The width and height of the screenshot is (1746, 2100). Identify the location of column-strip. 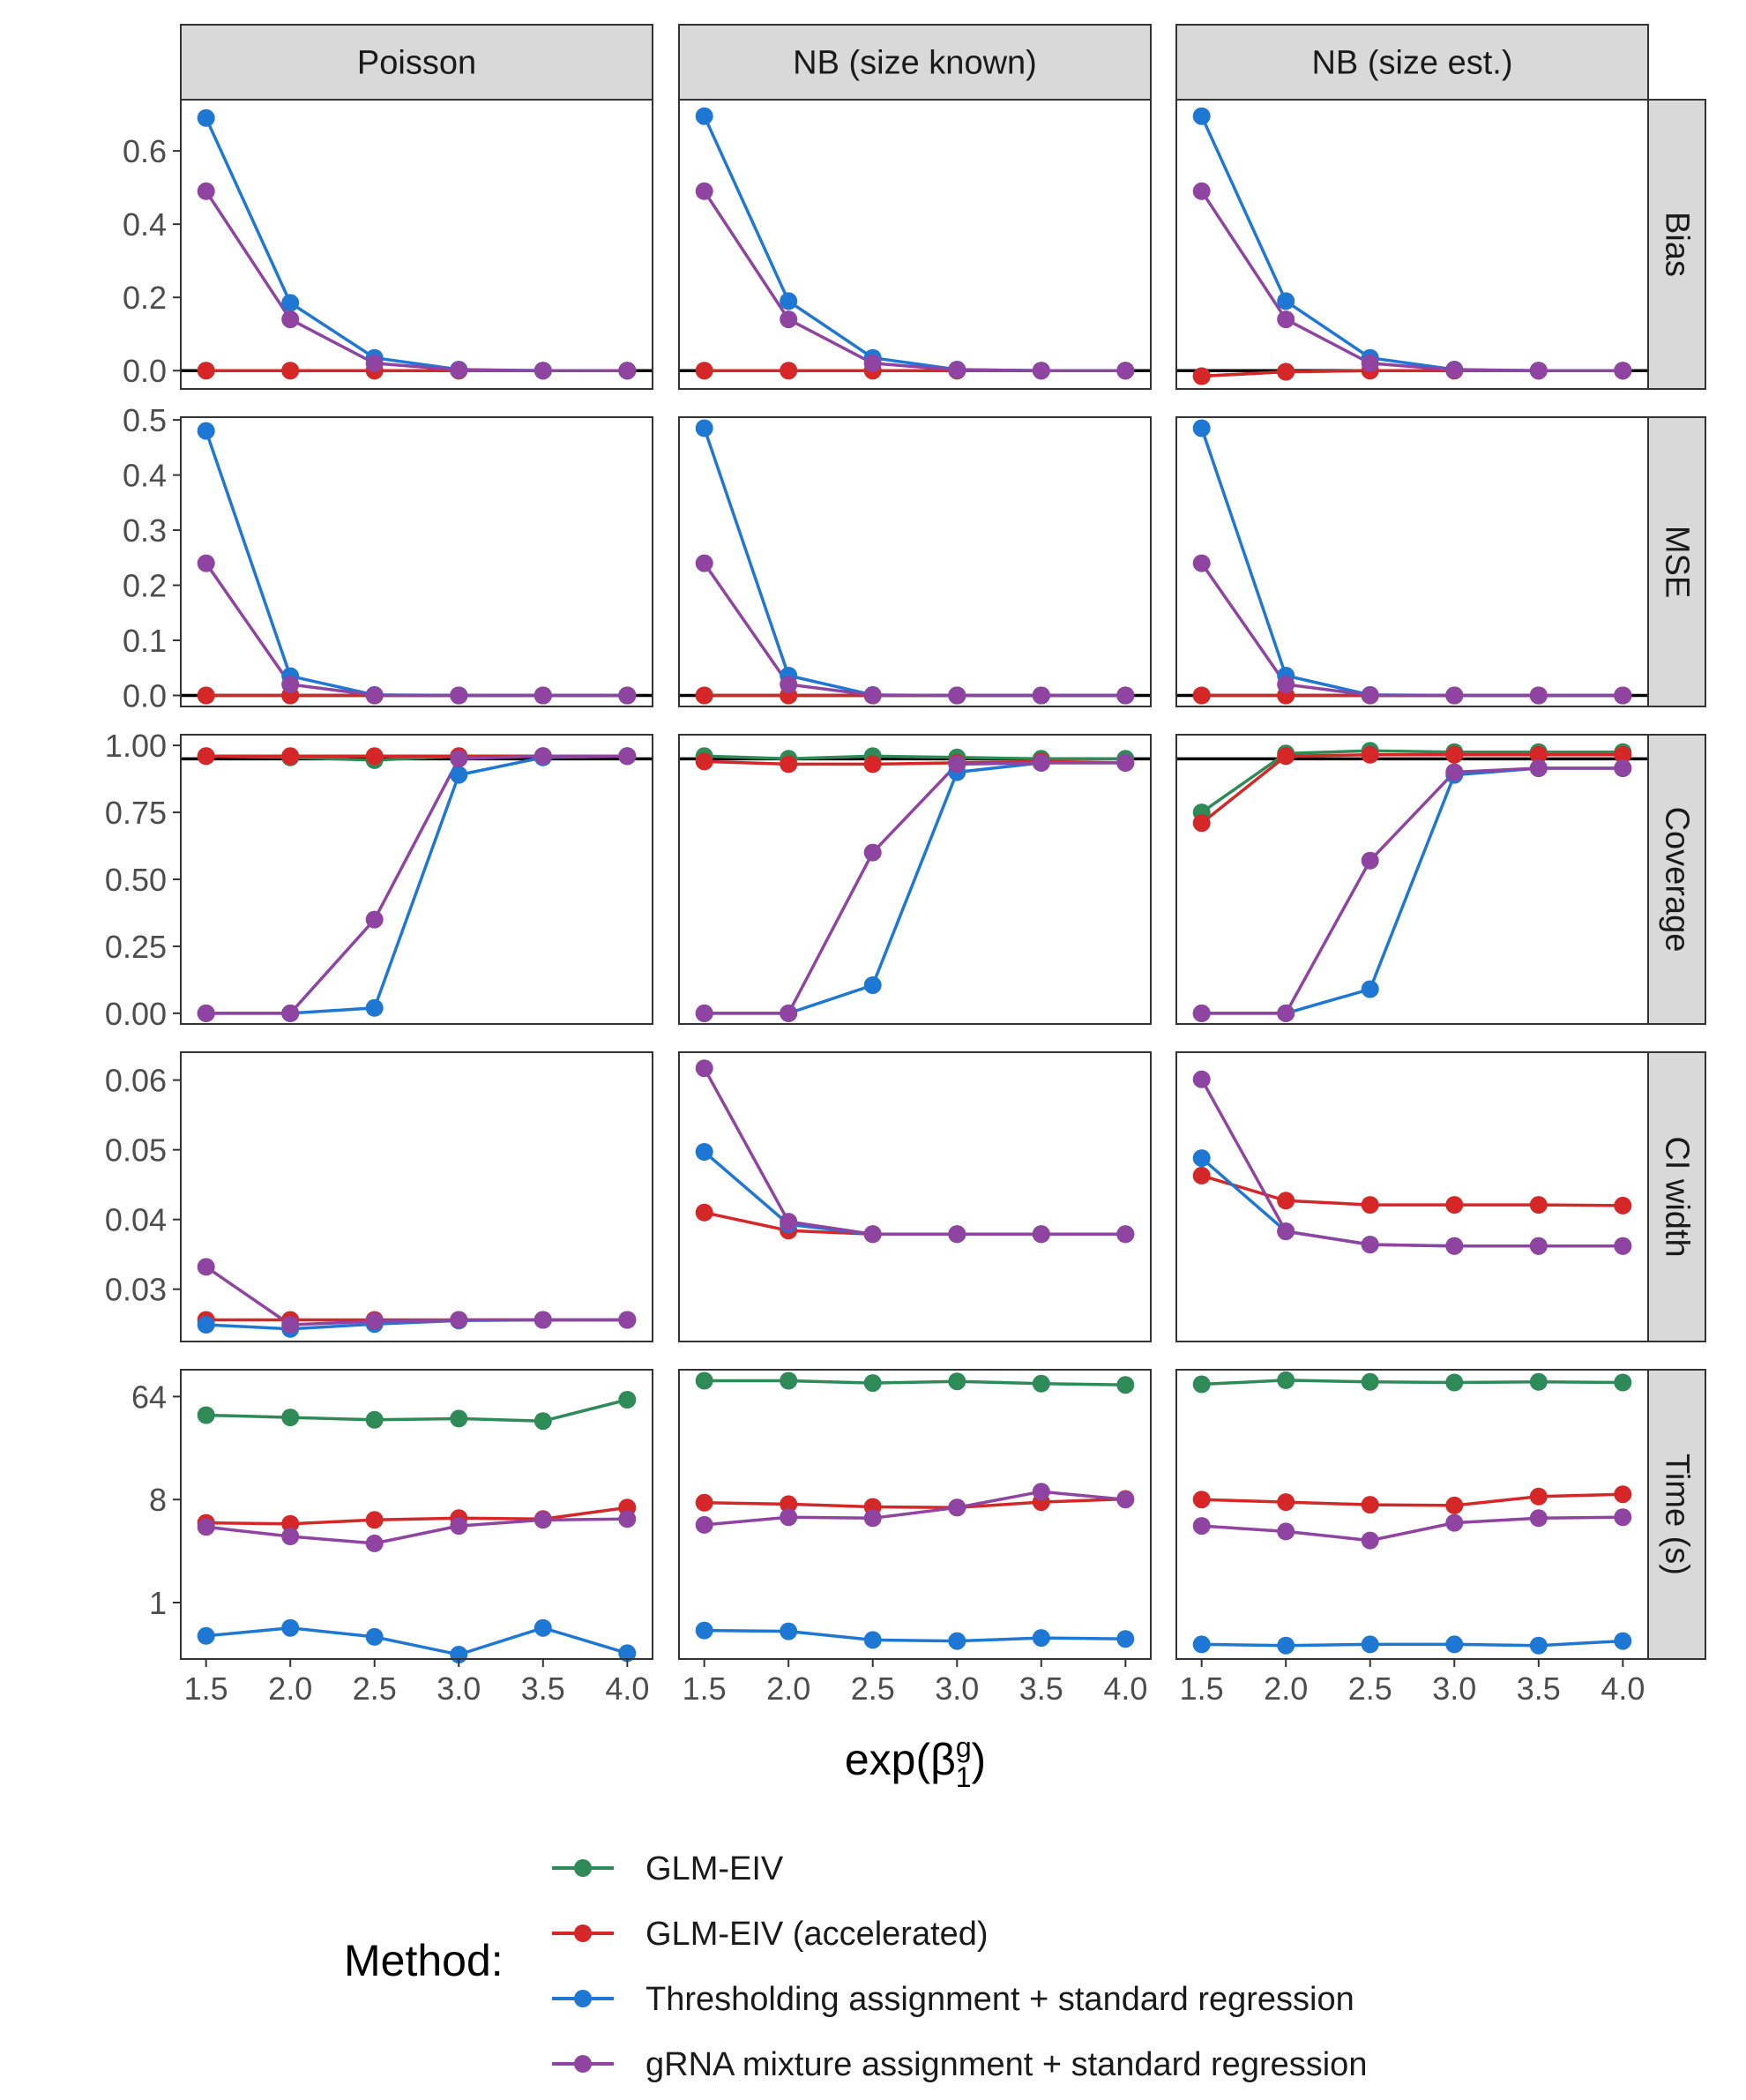
(416, 63).